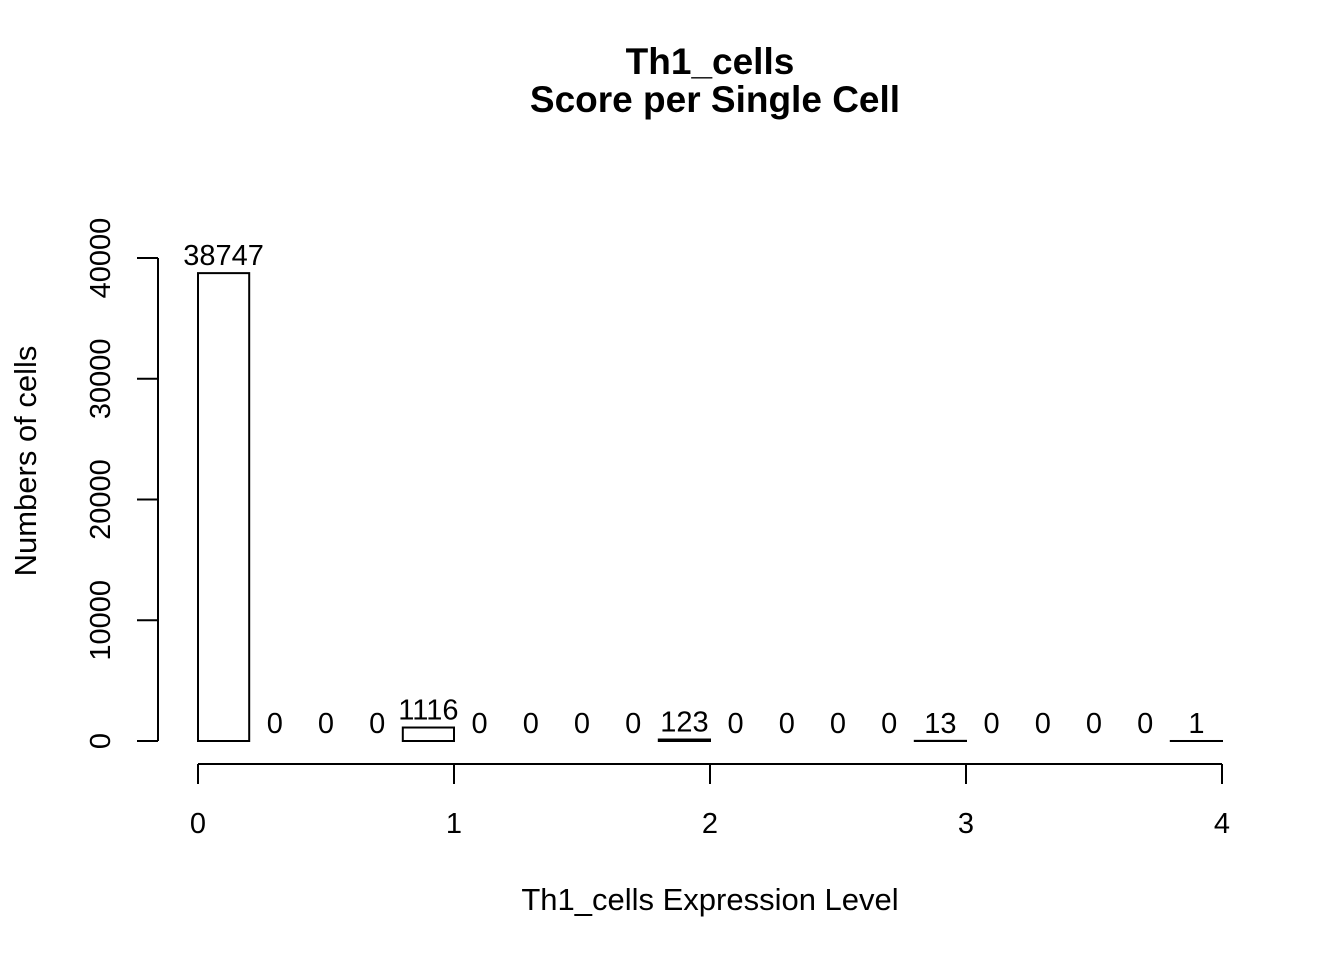  I want to click on x-axis: 0 1 2 3 4, so click(710, 802).